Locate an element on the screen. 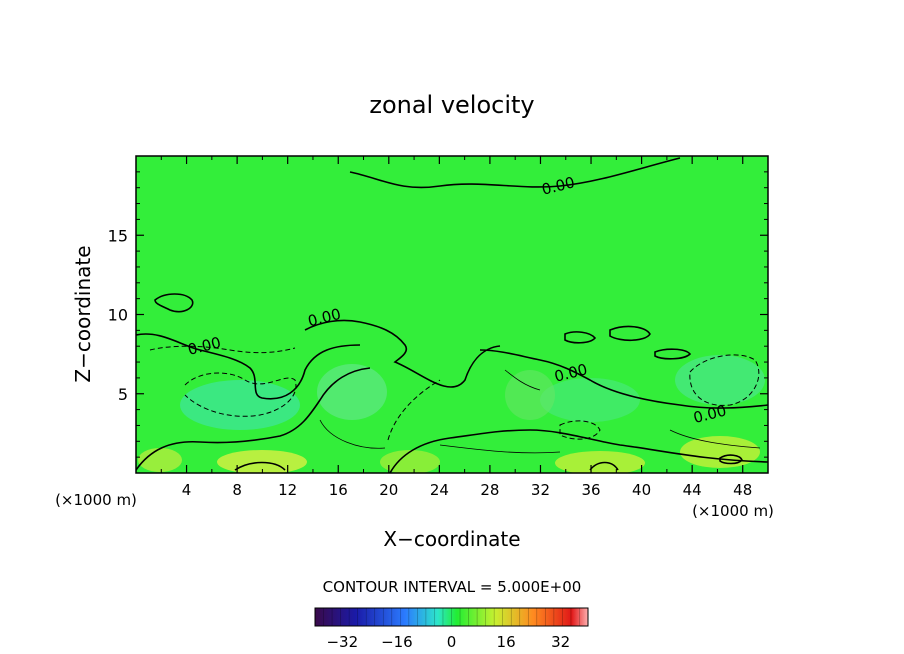 This screenshot has width=904, height=654. colorbar: −32 −16 0 16 32 is located at coordinates (451, 629).